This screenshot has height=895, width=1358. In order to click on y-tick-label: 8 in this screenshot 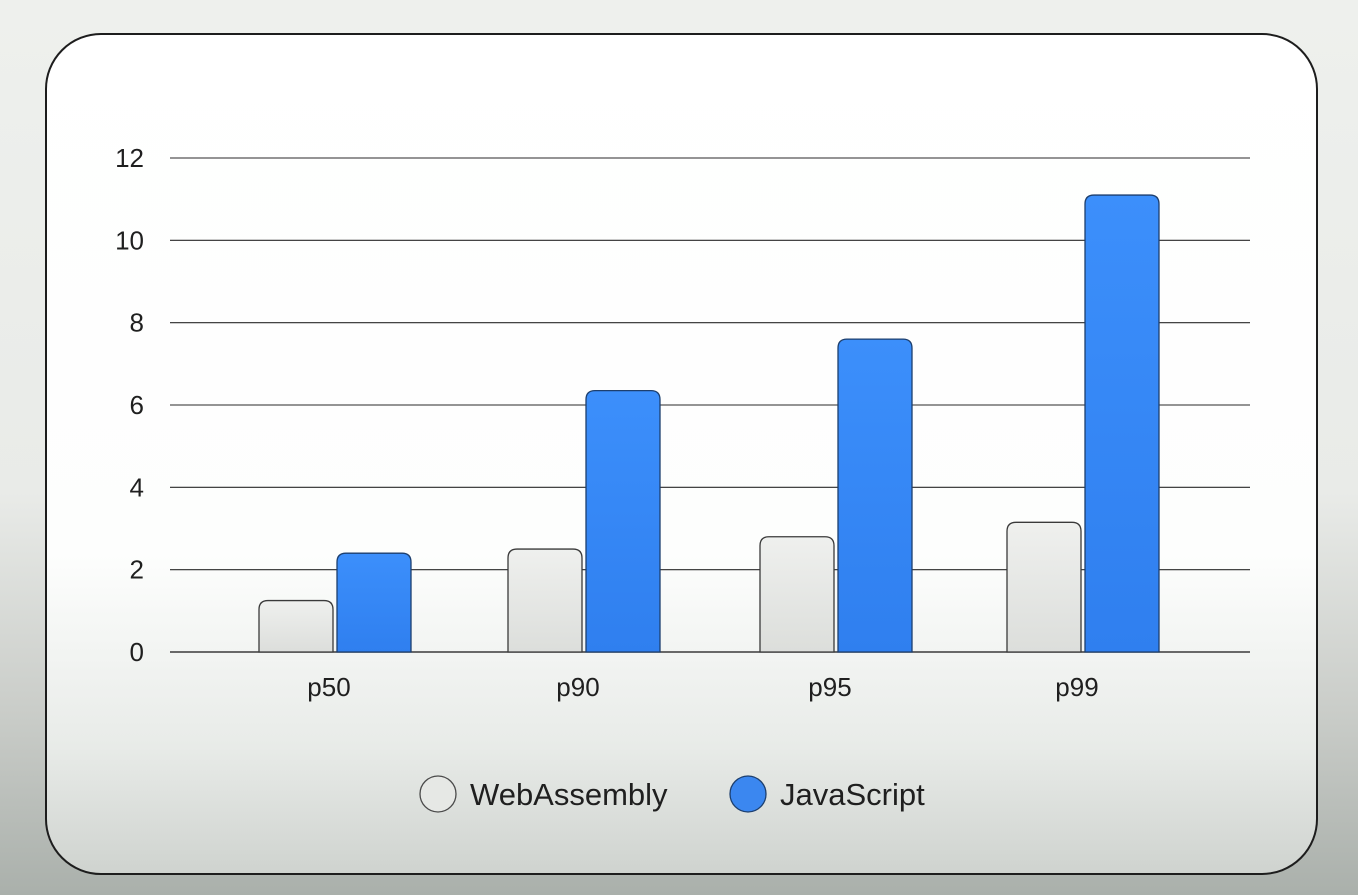, I will do `click(137, 323)`.